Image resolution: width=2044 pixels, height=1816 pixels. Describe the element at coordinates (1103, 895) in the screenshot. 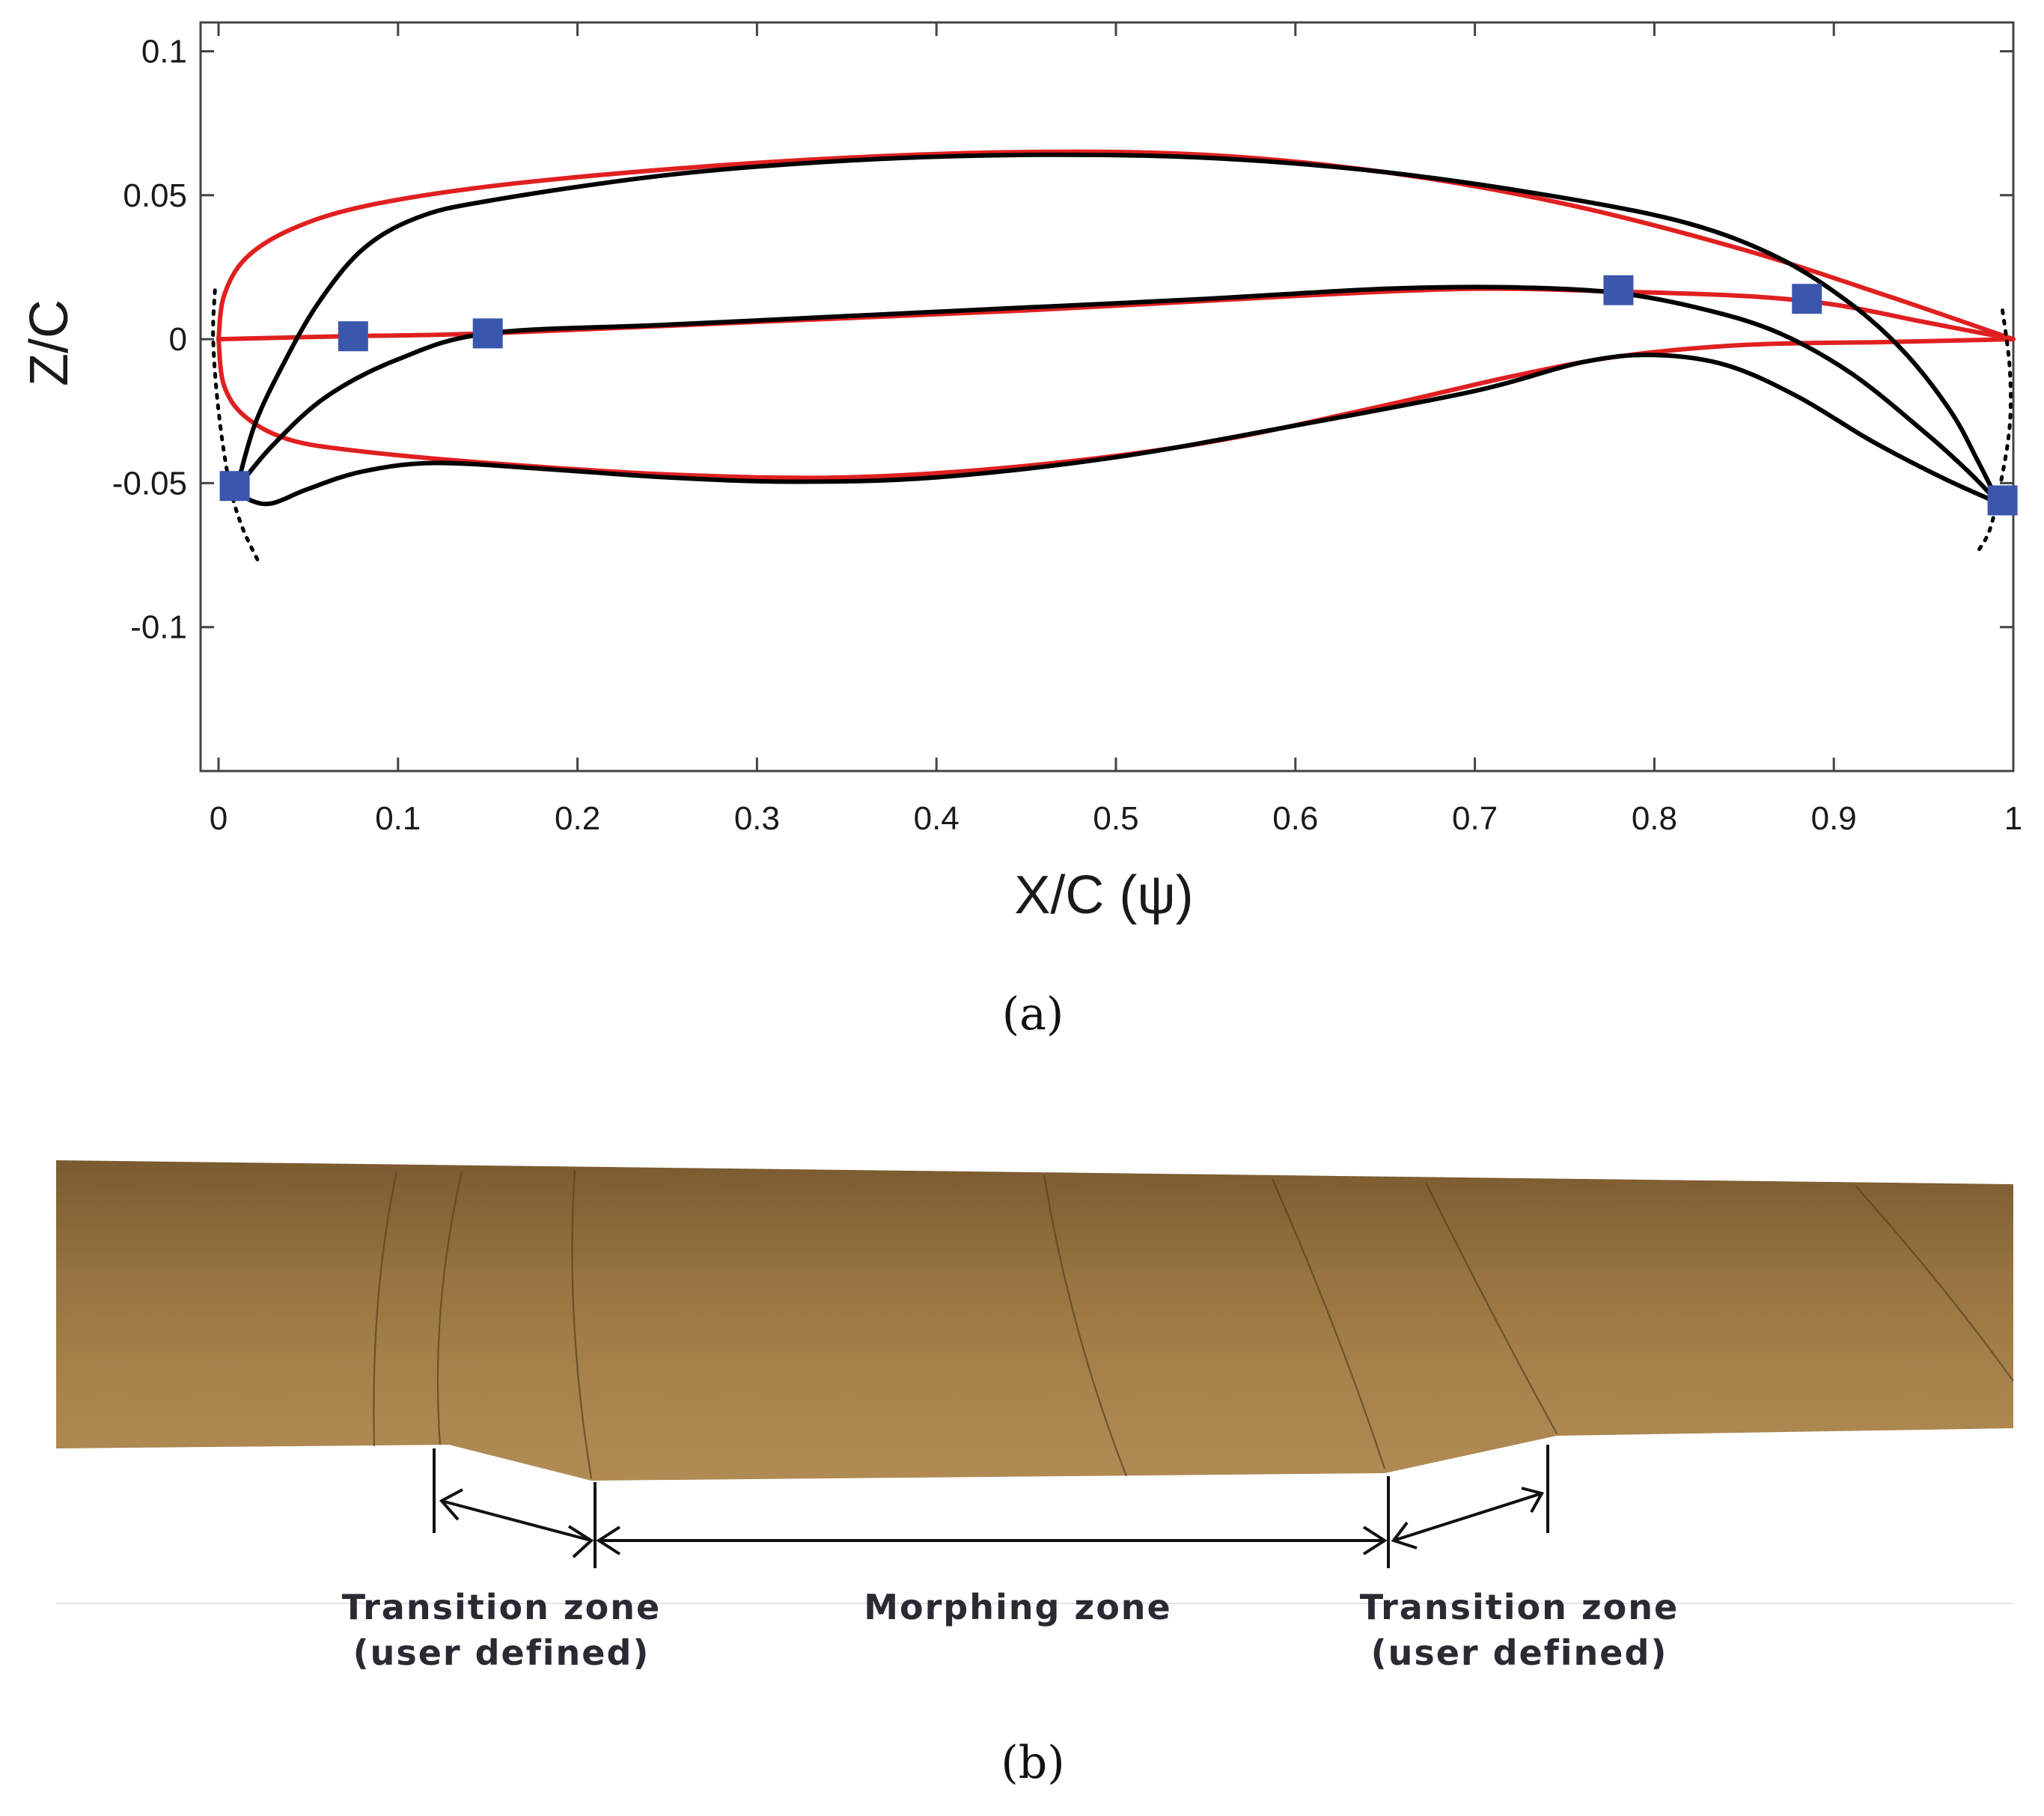

I see `x-axis-label: X/C (ψ)` at that location.